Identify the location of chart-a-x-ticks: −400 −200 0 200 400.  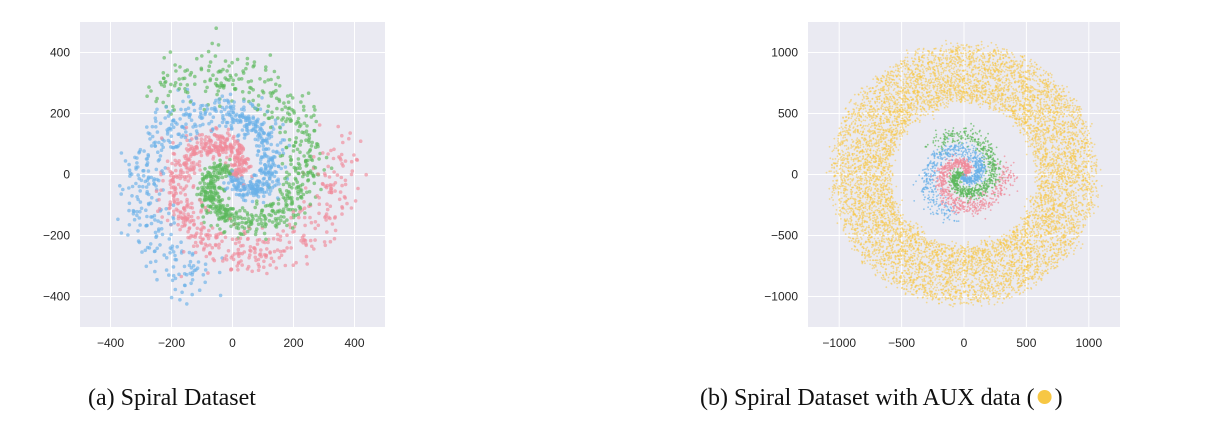
(231, 343).